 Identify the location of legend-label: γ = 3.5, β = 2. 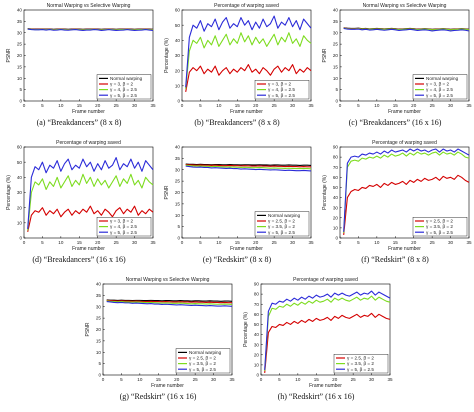
(281, 226).